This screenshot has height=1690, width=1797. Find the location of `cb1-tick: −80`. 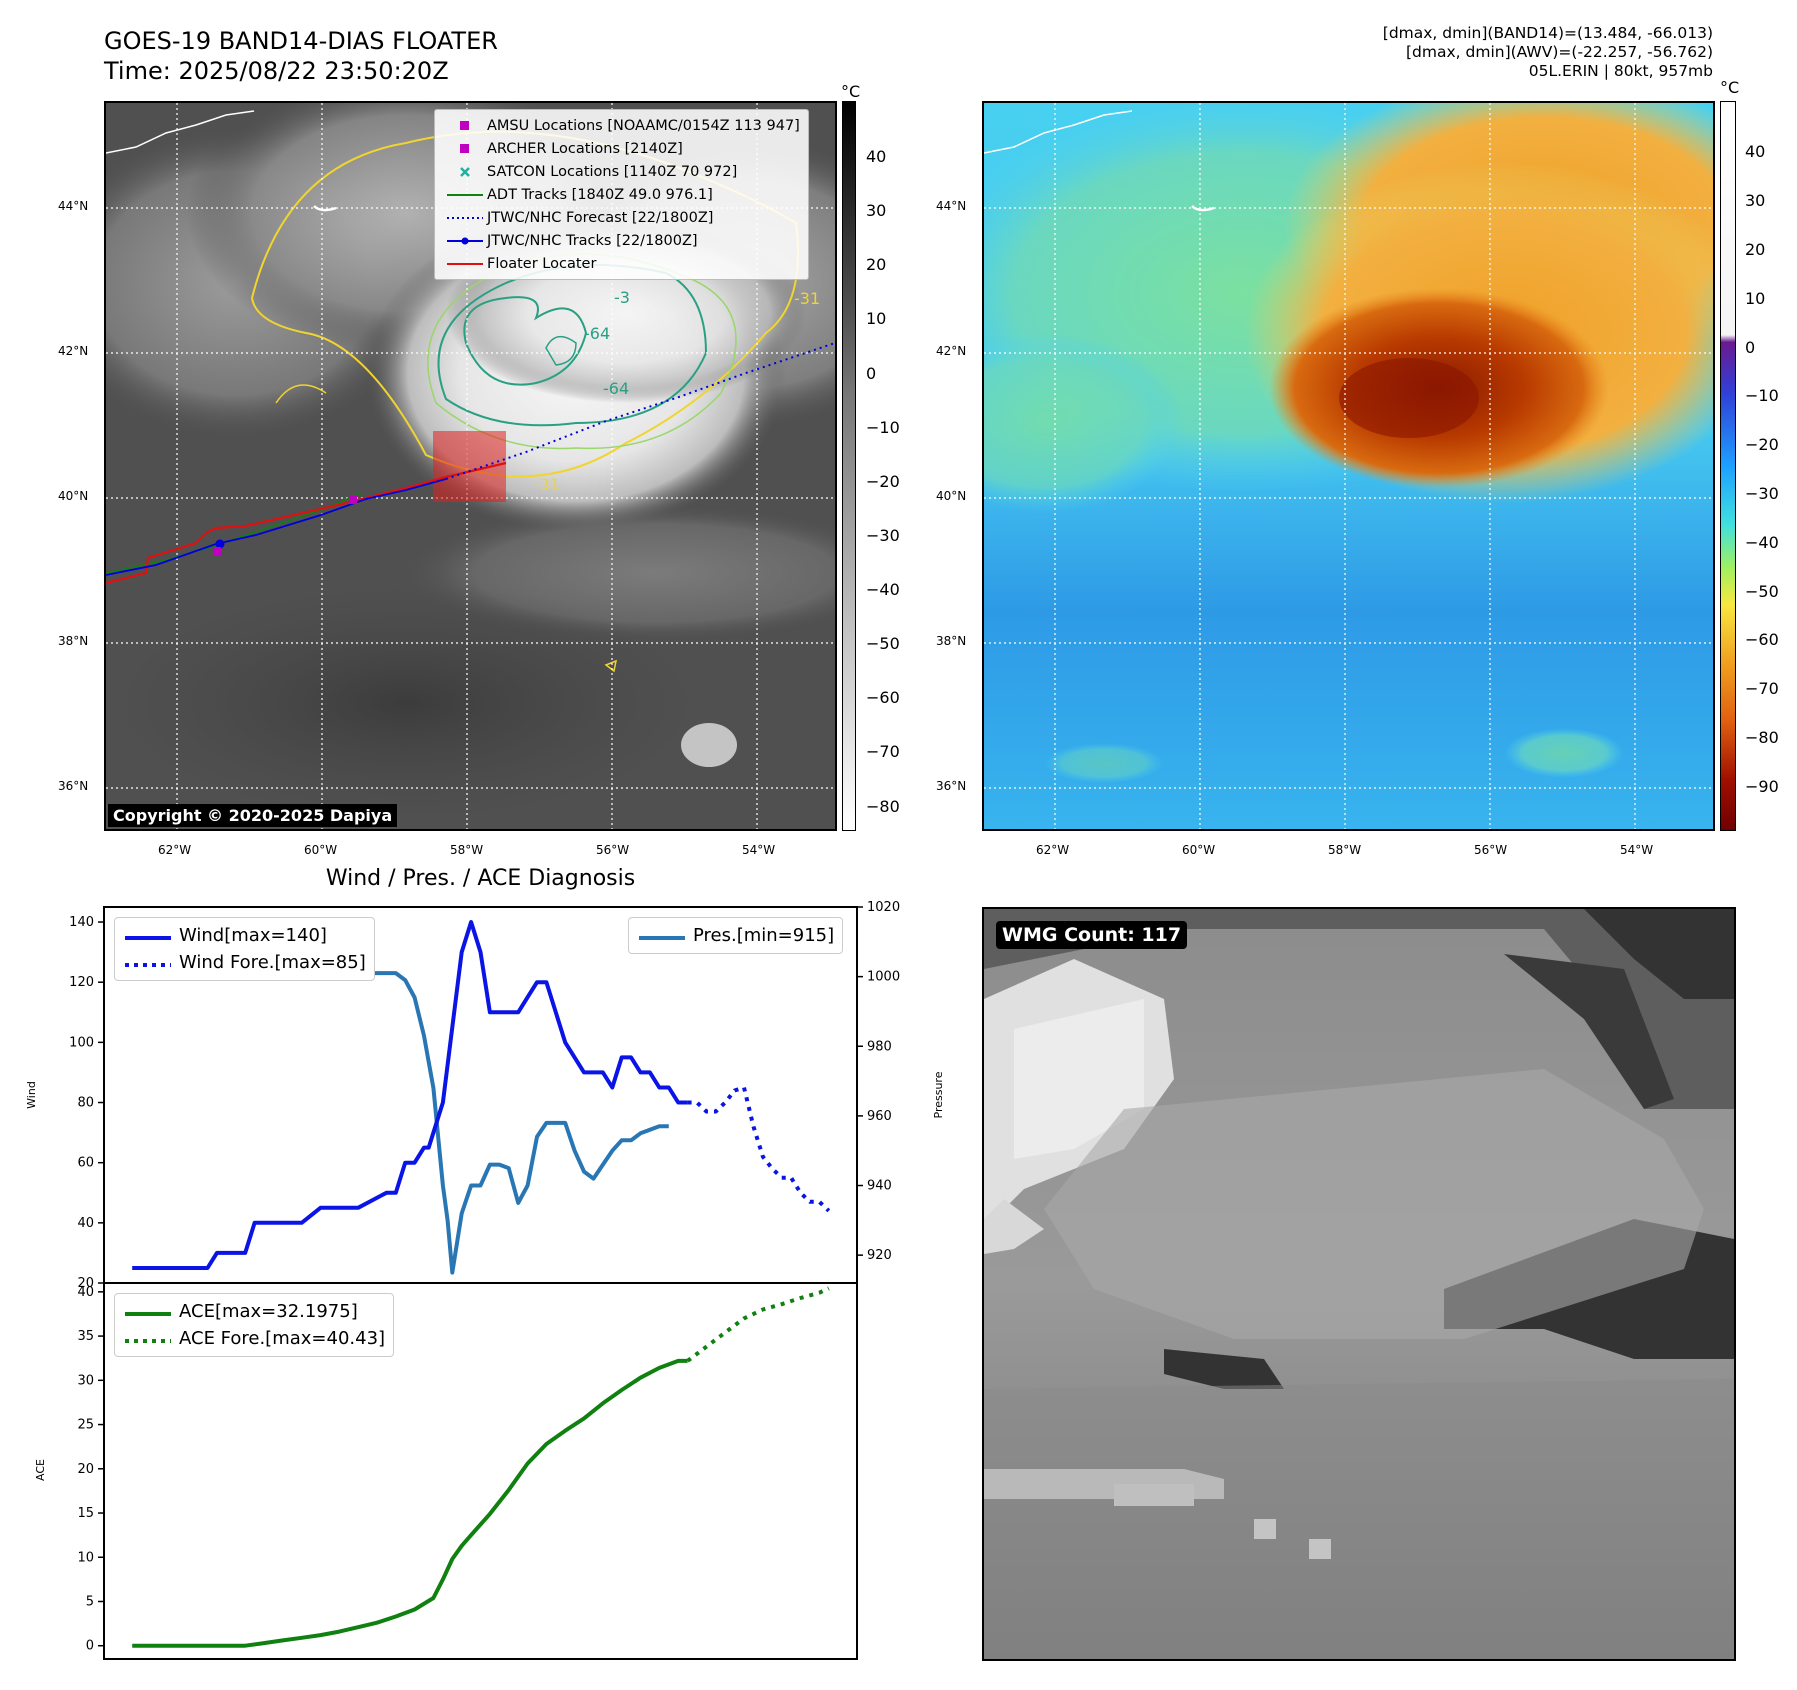

cb1-tick: −80 is located at coordinates (883, 806).